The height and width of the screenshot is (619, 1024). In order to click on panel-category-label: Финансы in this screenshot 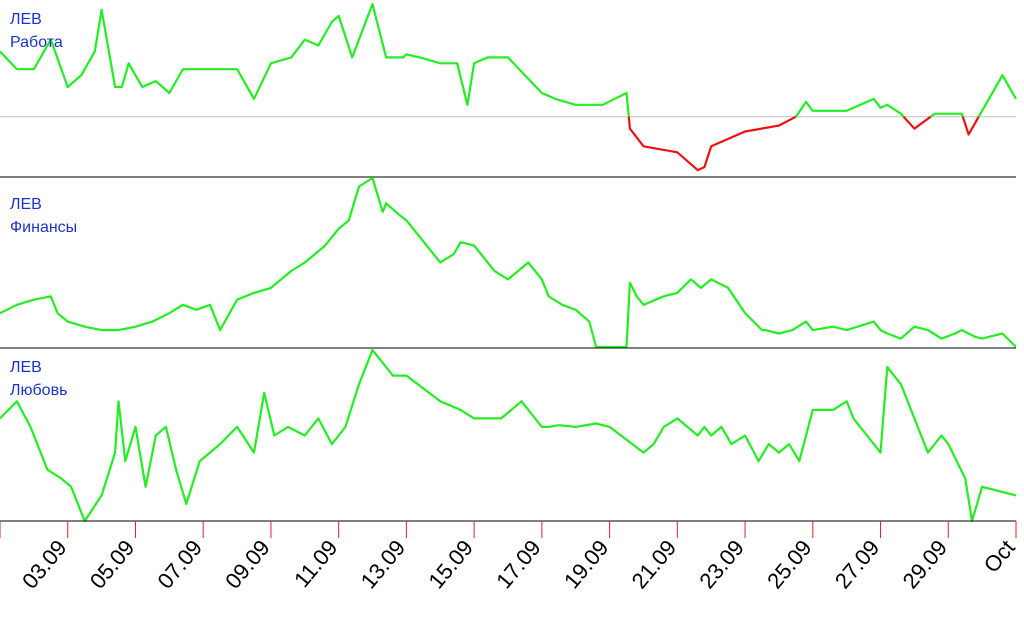, I will do `click(44, 227)`.